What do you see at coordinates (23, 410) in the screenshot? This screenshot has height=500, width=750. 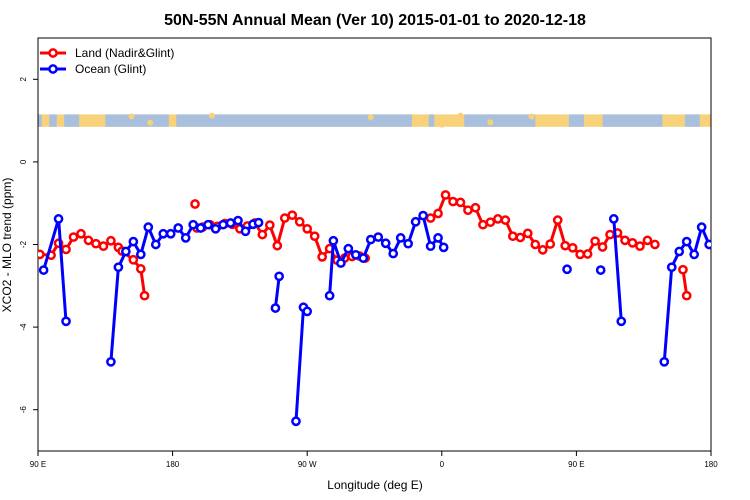 I see `y-tick-label: -6` at bounding box center [23, 410].